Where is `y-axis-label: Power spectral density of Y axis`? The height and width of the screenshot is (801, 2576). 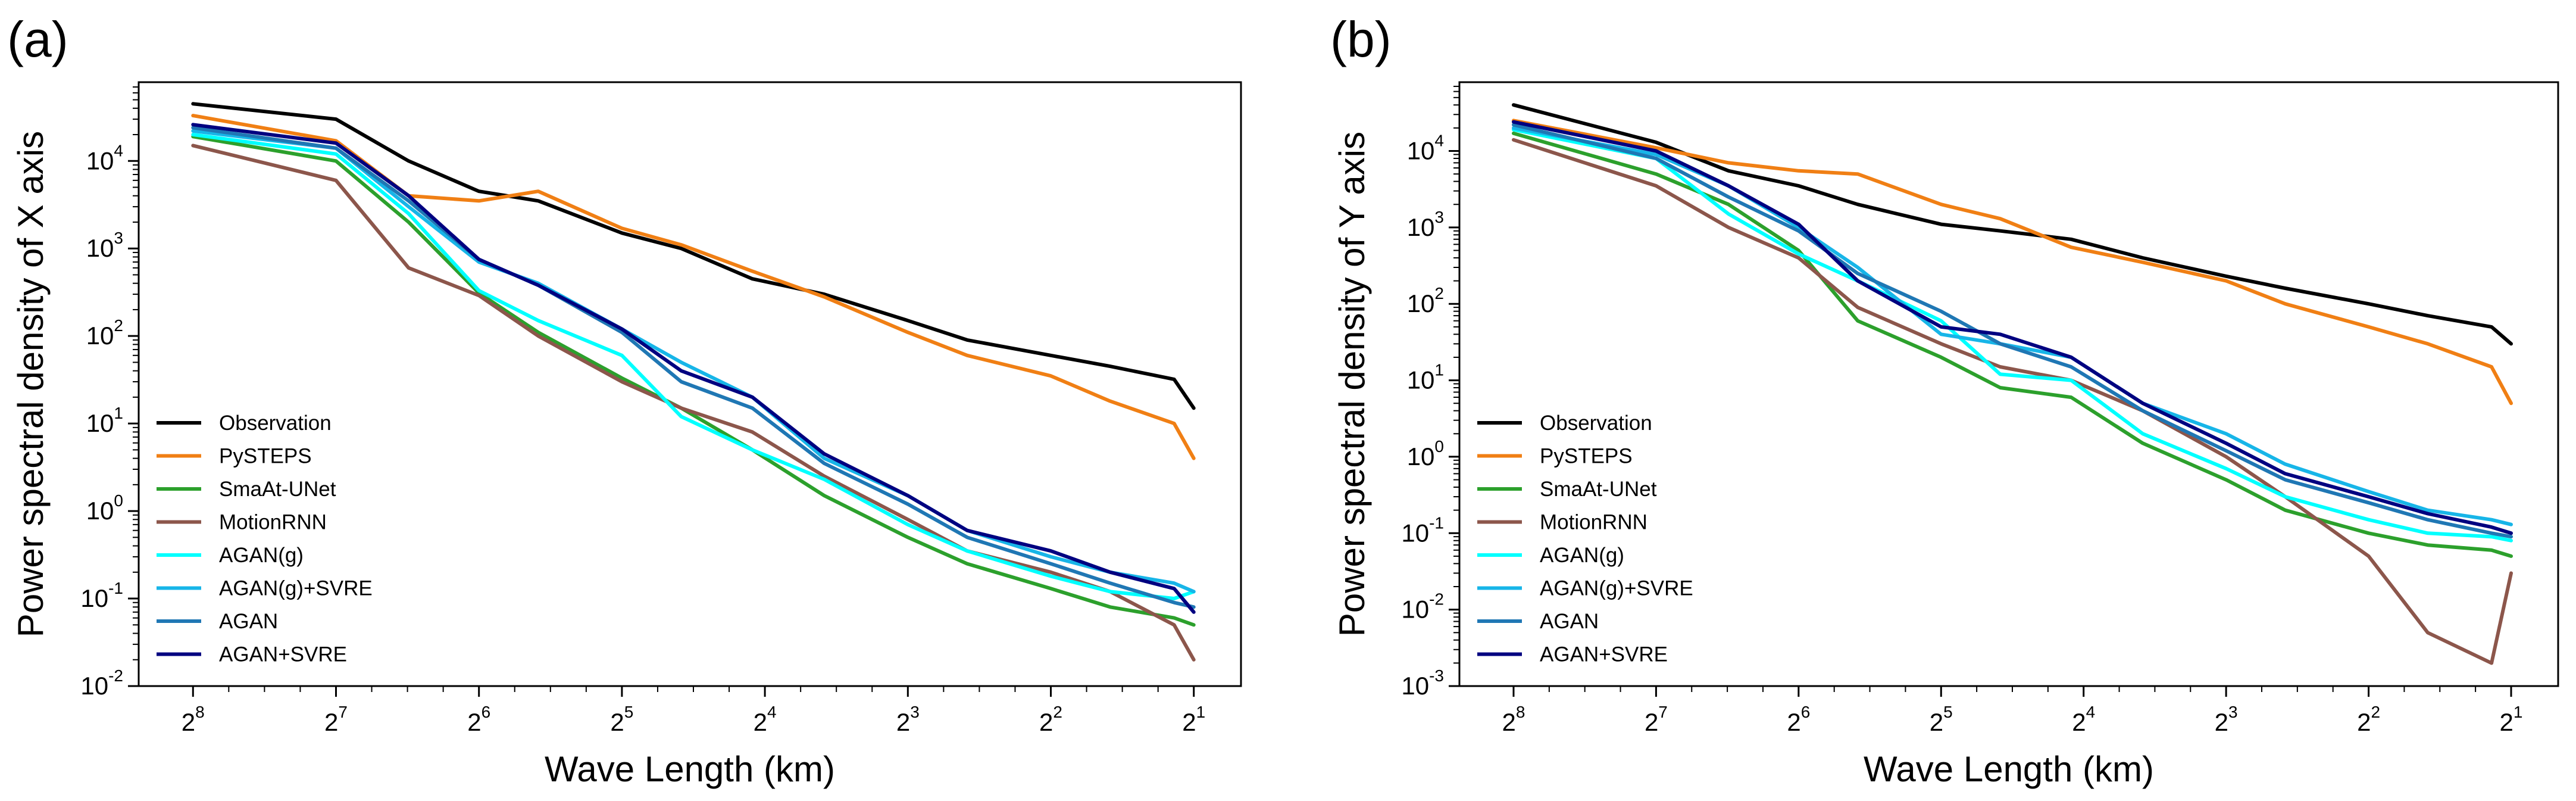 y-axis-label: Power spectral density of Y axis is located at coordinates (1352, 385).